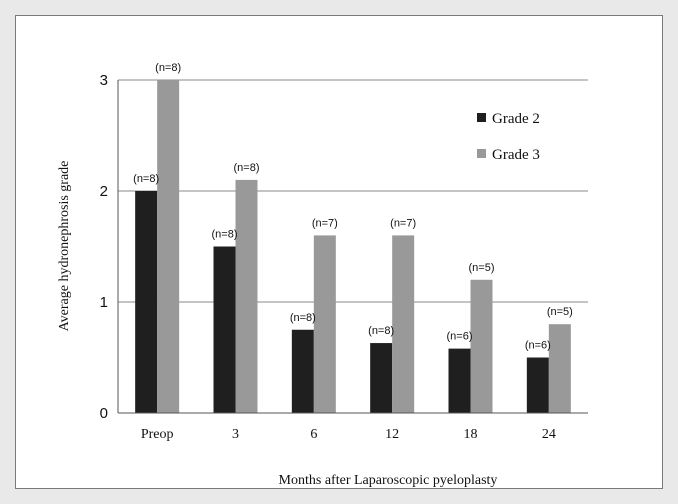 The image size is (678, 504). Describe the element at coordinates (64, 246) in the screenshot. I see `y-axis-label: Average hydronephrosis grade` at that location.